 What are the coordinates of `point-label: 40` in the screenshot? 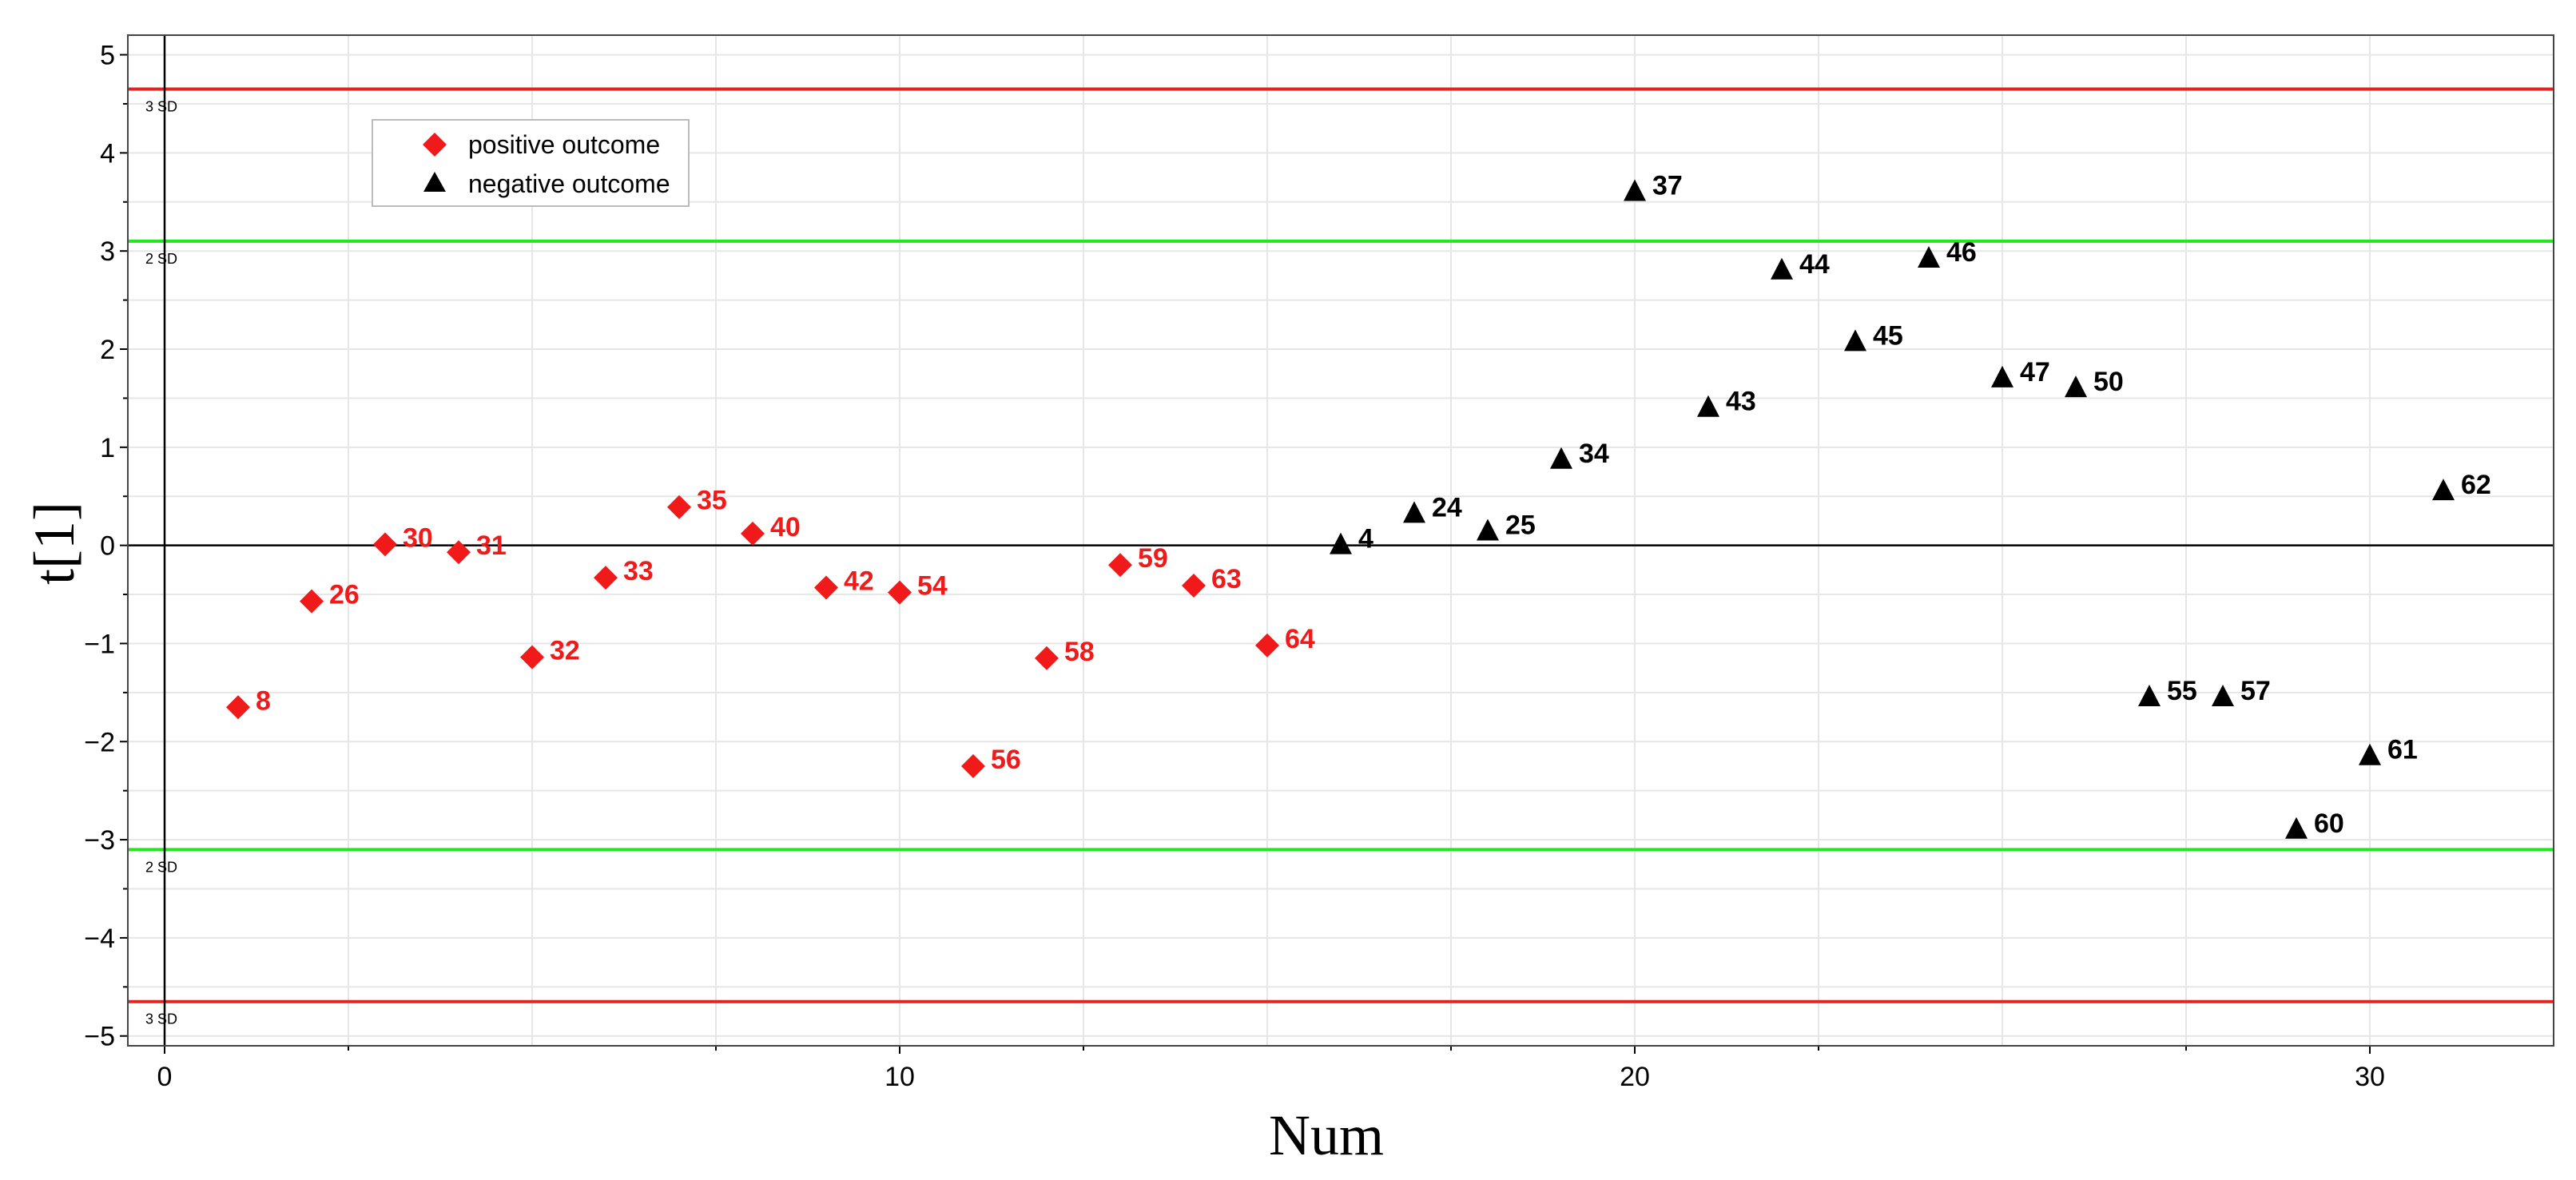 It's located at (785, 527).